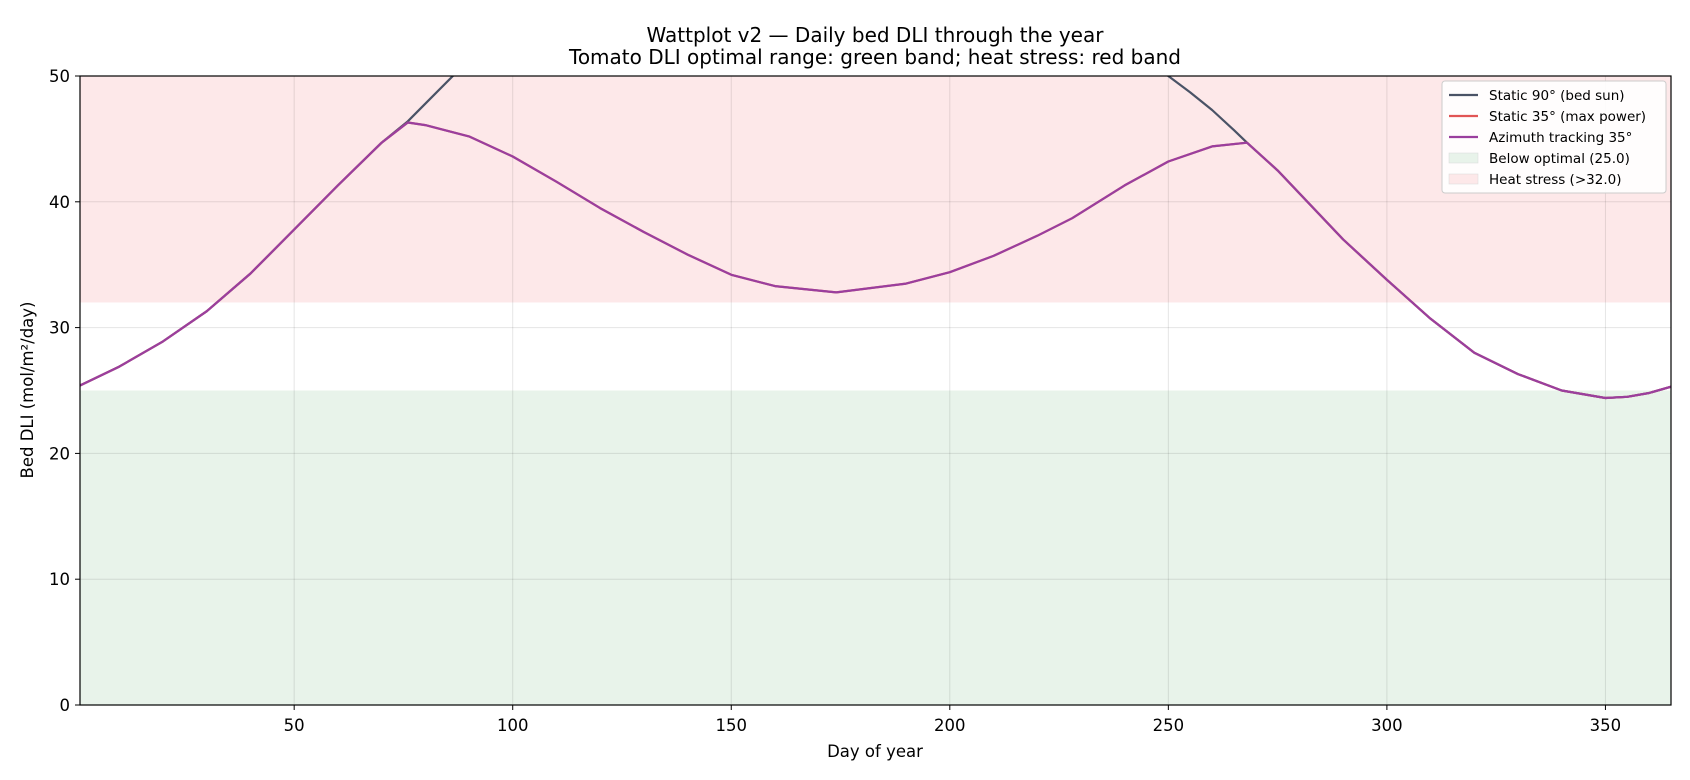 The width and height of the screenshot is (1690, 780). What do you see at coordinates (1567, 117) in the screenshot?
I see `legend-label: Static 35° (max power)` at bounding box center [1567, 117].